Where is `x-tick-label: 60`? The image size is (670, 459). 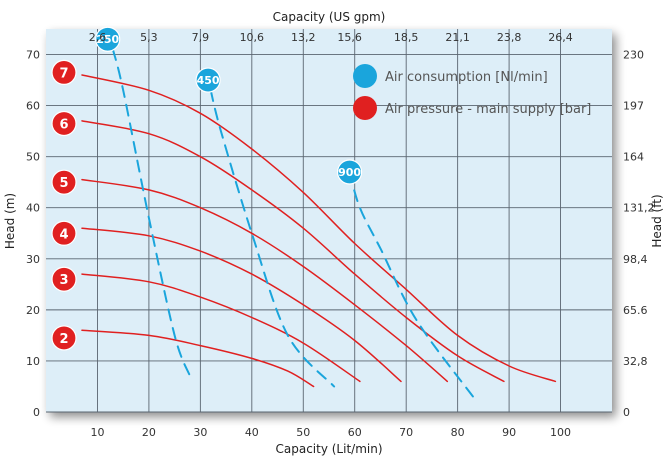 x-tick-label: 60 is located at coordinates (355, 432).